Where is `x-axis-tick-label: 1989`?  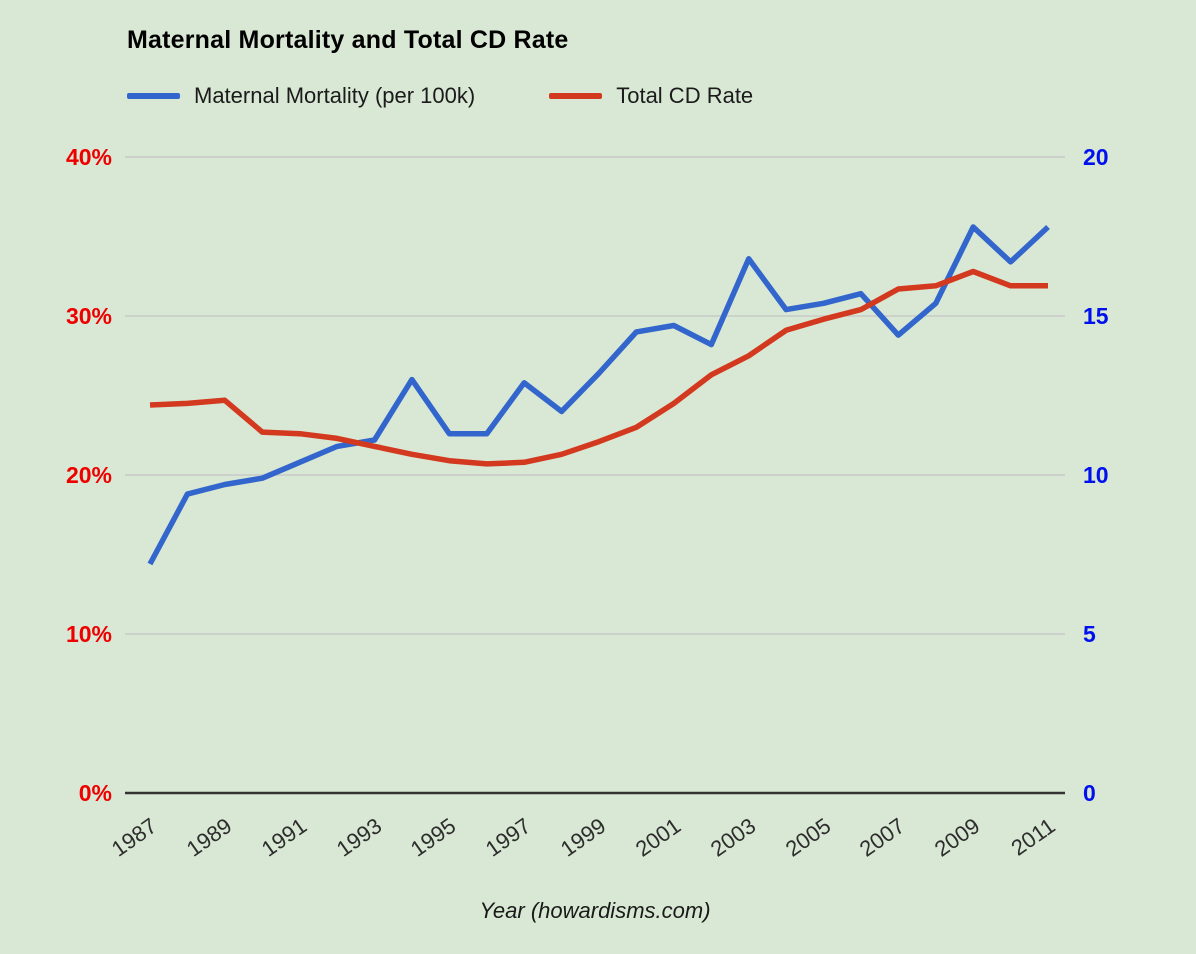 x-axis-tick-label: 1989 is located at coordinates (209, 837).